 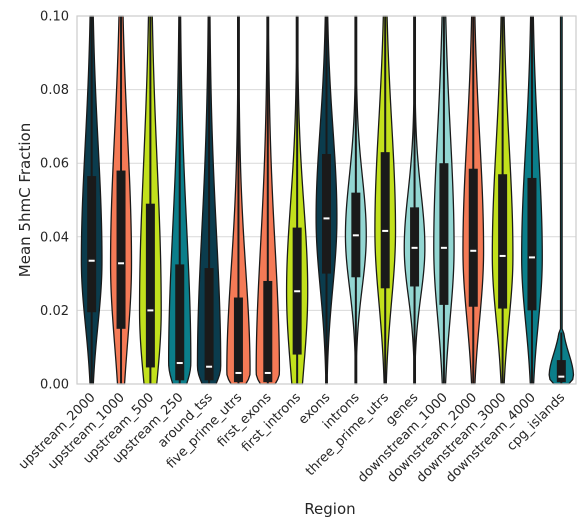 What do you see at coordinates (92, 244) in the screenshot?
I see `iqr-box-upstream_2000` at bounding box center [92, 244].